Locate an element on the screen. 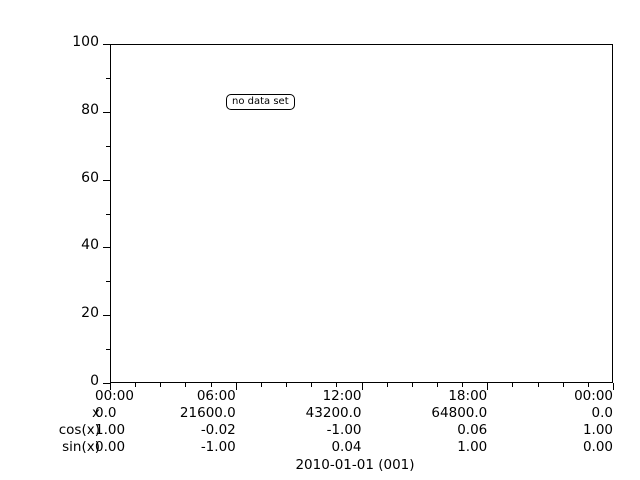 This screenshot has width=640, height=480. y-tick-label: 40 is located at coordinates (90, 245).